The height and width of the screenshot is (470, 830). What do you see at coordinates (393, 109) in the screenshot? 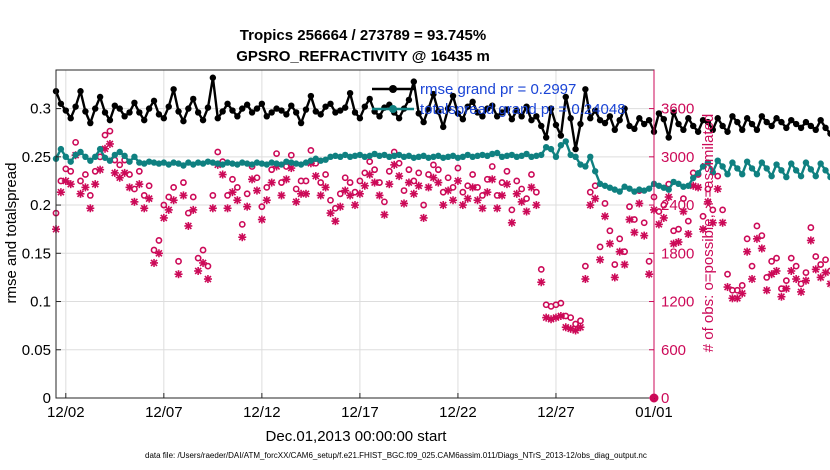
I see `legend-spread-marker` at bounding box center [393, 109].